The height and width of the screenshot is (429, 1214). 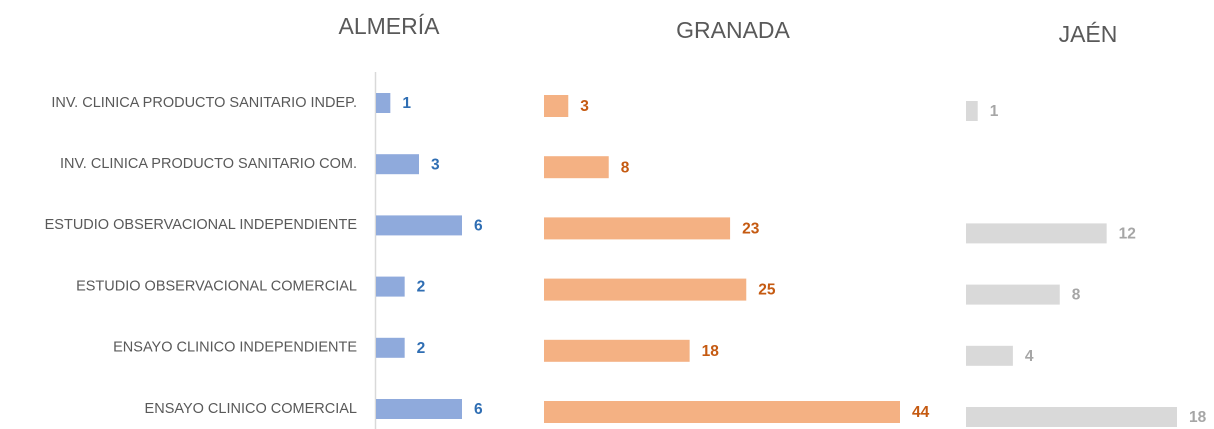 I want to click on value-label: 25, so click(x=767, y=290).